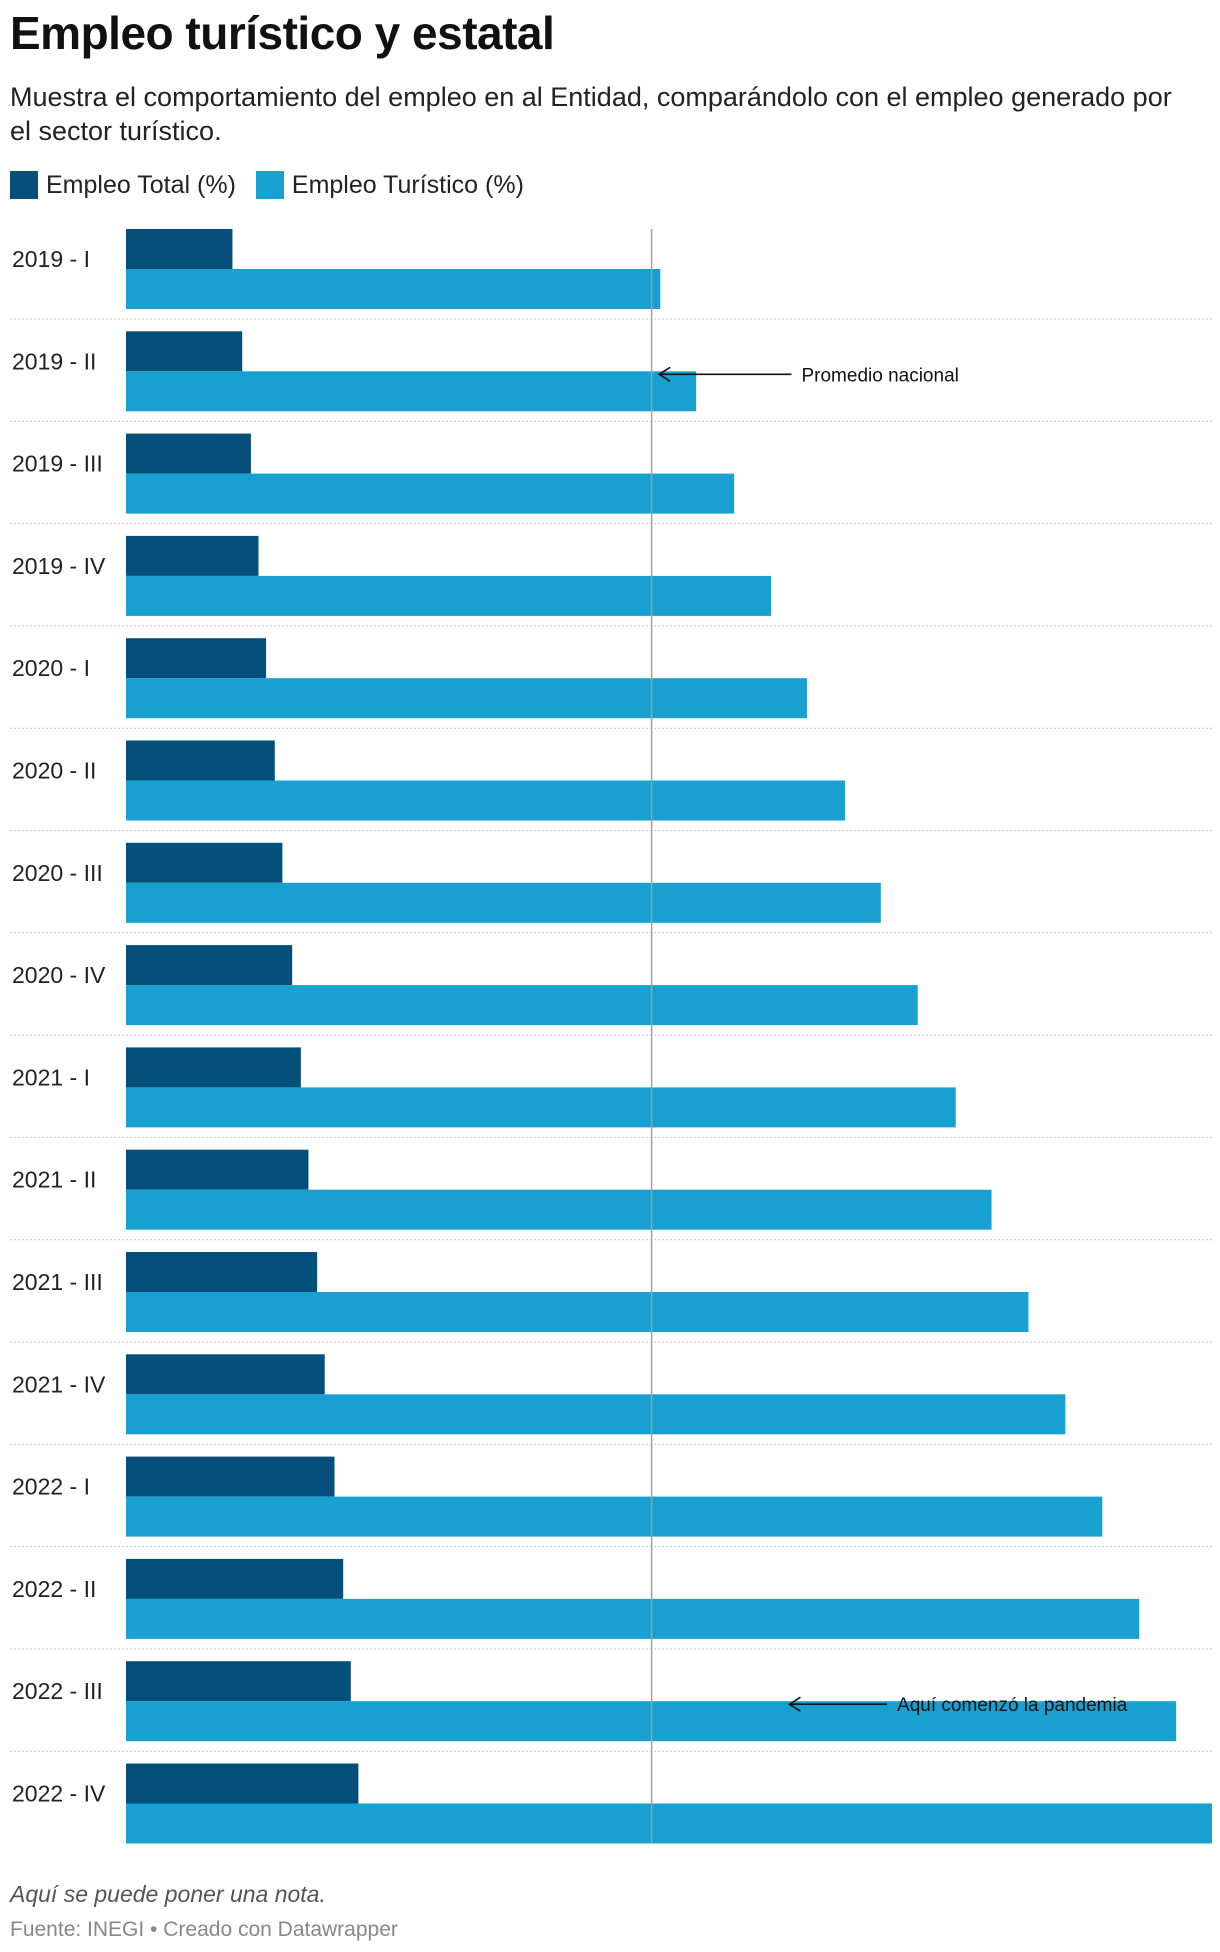  Describe the element at coordinates (54, 771) in the screenshot. I see `category-label: 2020 - II` at that location.